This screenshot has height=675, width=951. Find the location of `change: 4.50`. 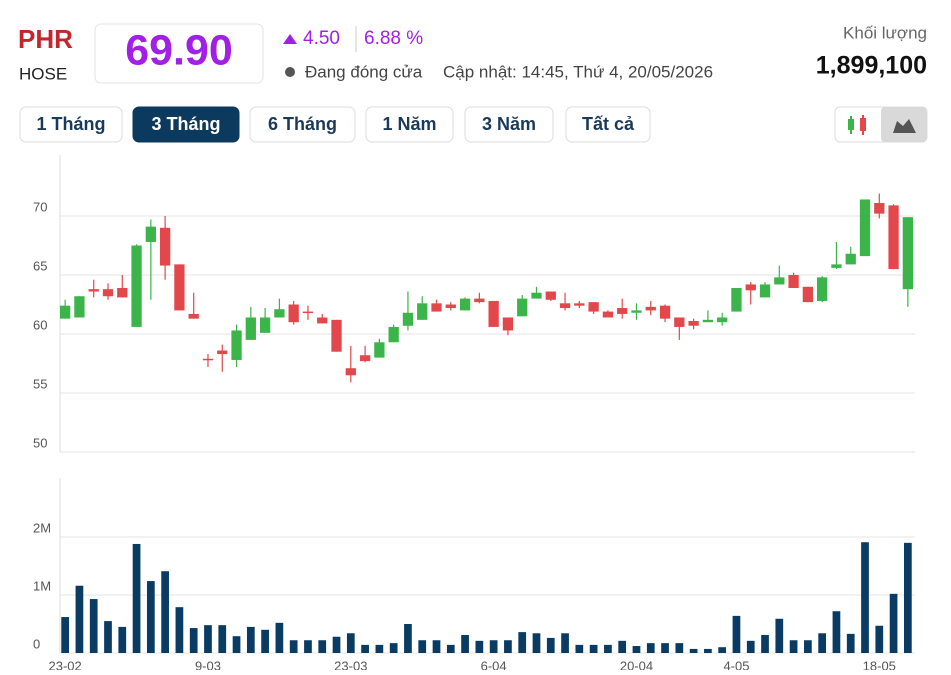

change: 4.50 is located at coordinates (321, 38).